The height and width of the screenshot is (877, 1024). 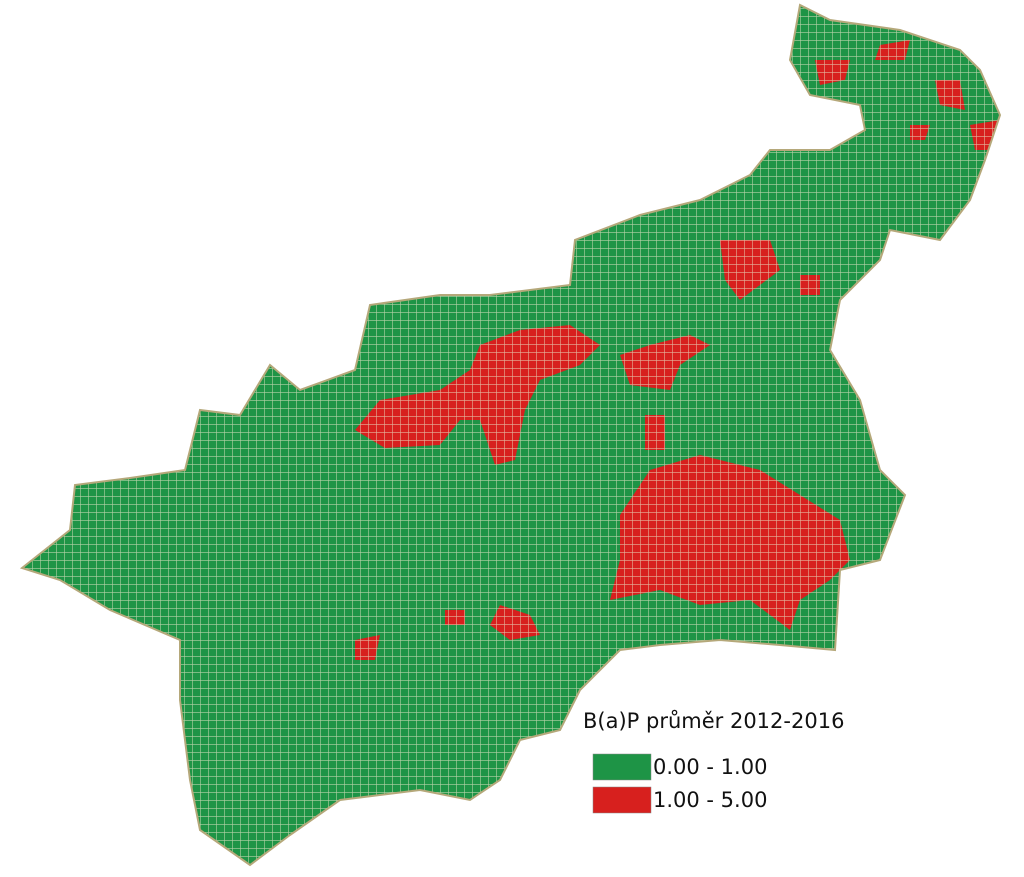 What do you see at coordinates (710, 800) in the screenshot?
I see `legend-label: 1.00 - 5.00` at bounding box center [710, 800].